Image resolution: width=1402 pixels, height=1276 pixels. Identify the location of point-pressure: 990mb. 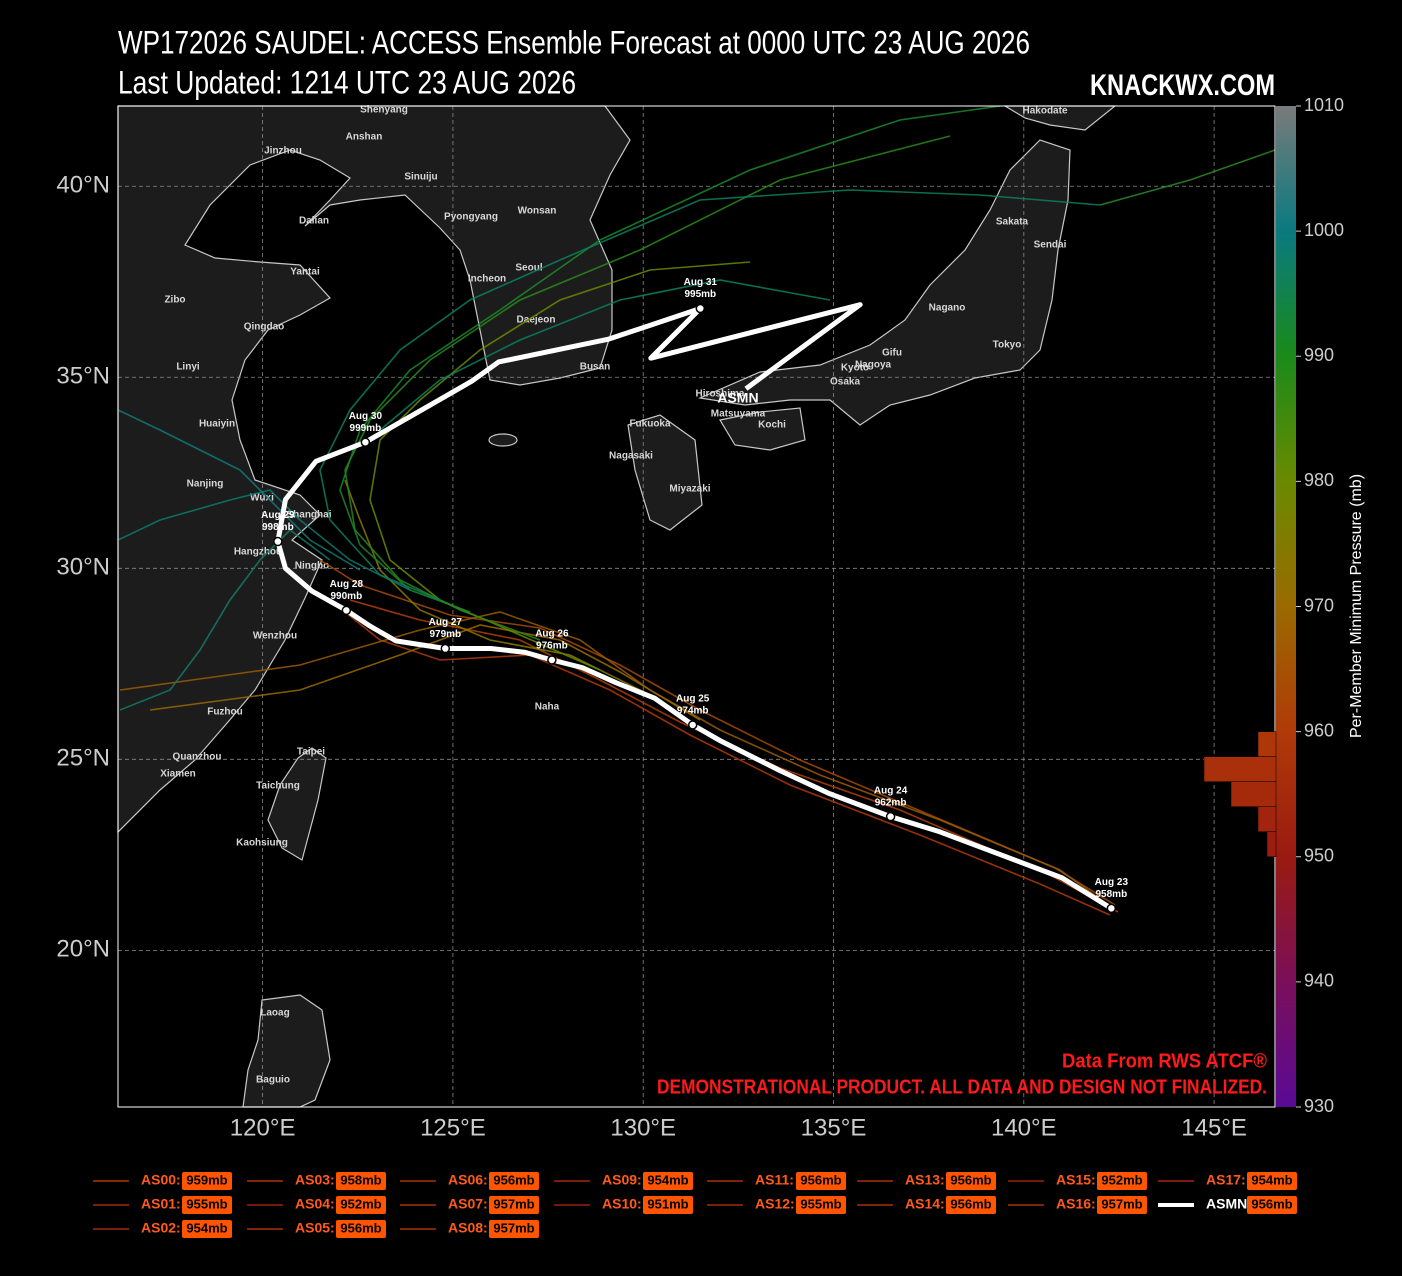
(347, 596).